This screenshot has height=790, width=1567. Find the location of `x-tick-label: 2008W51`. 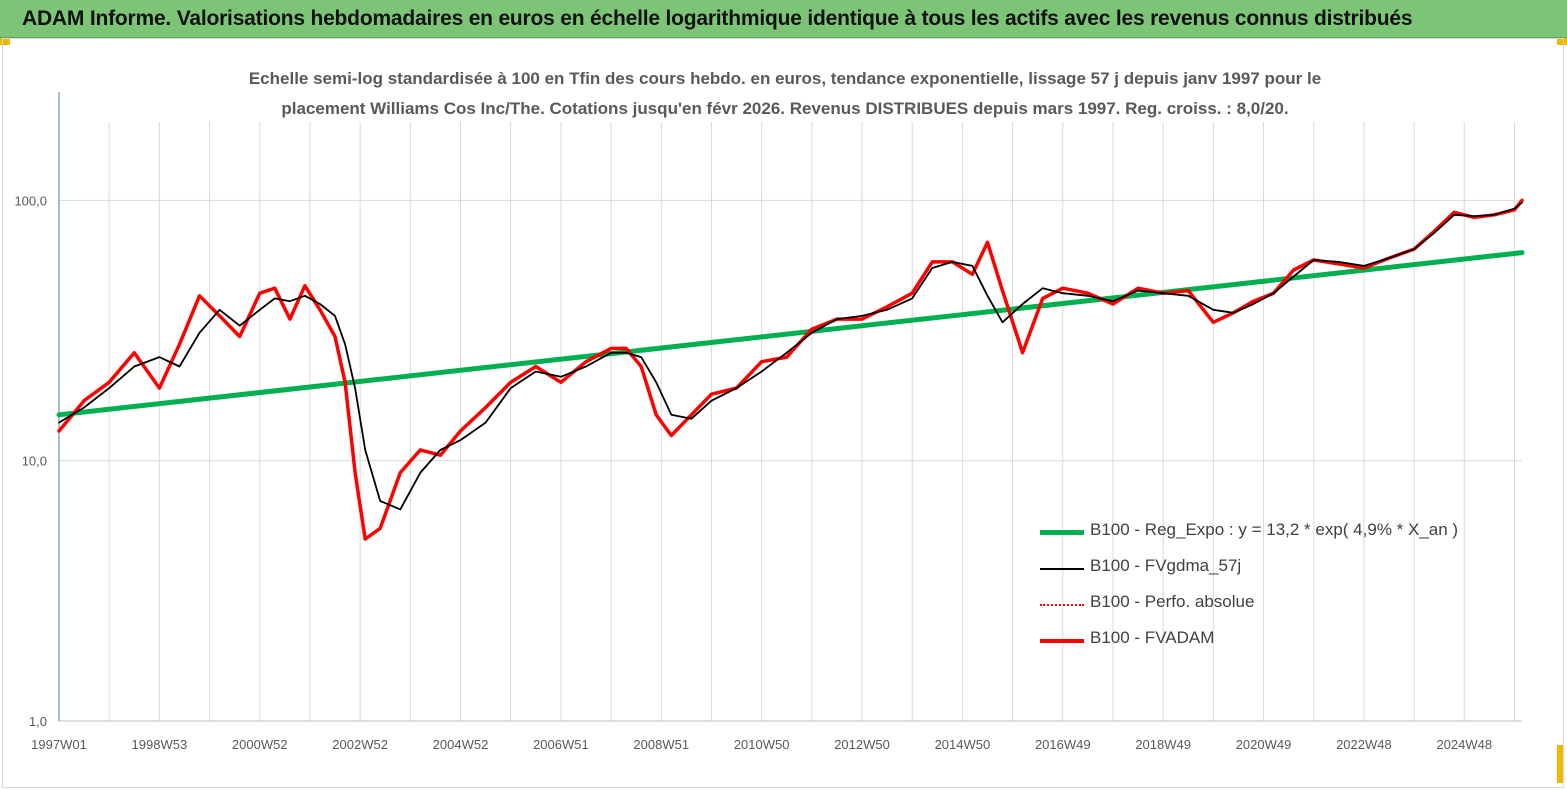

x-tick-label: 2008W51 is located at coordinates (661, 744).